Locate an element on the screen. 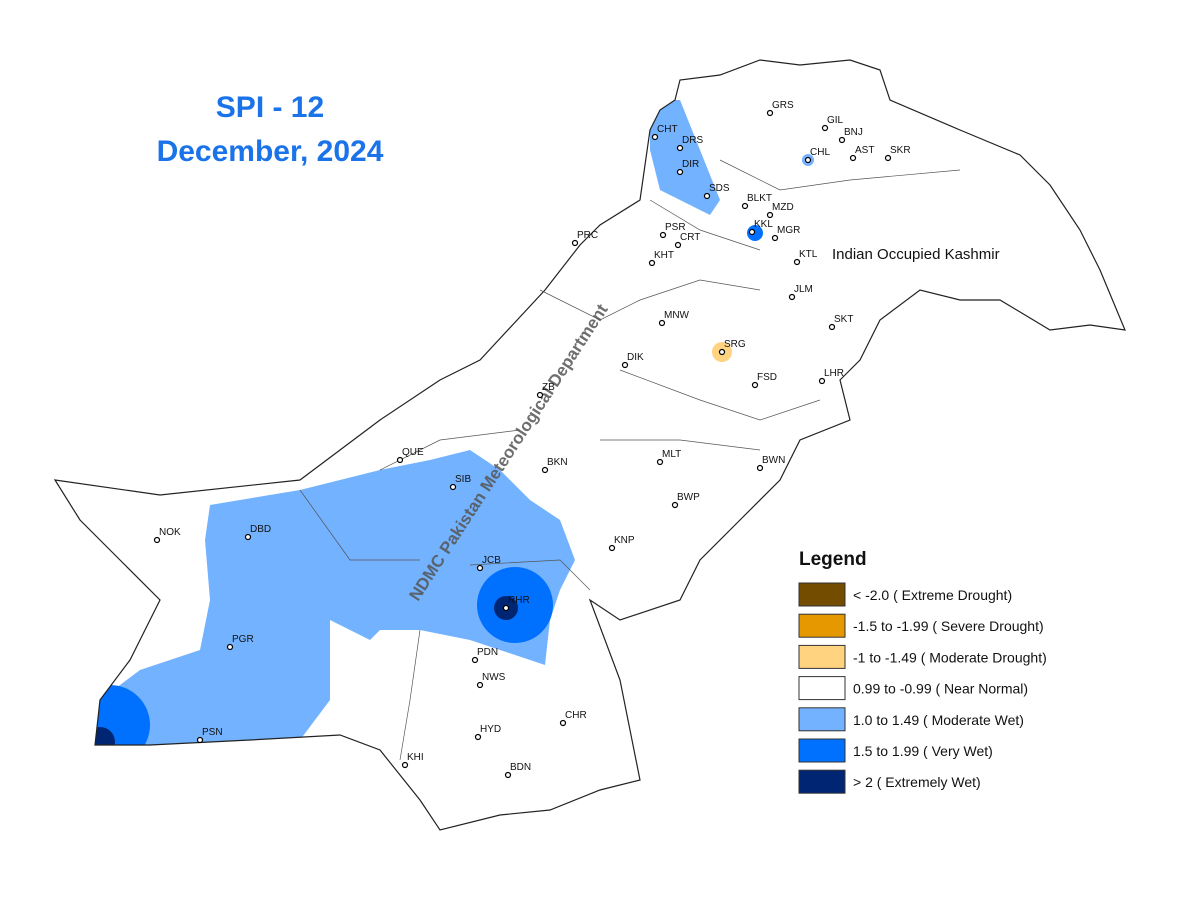 The height and width of the screenshot is (897, 1179). legend-label: 0.99 to -0.99 ( Near Normal) is located at coordinates (940, 689).